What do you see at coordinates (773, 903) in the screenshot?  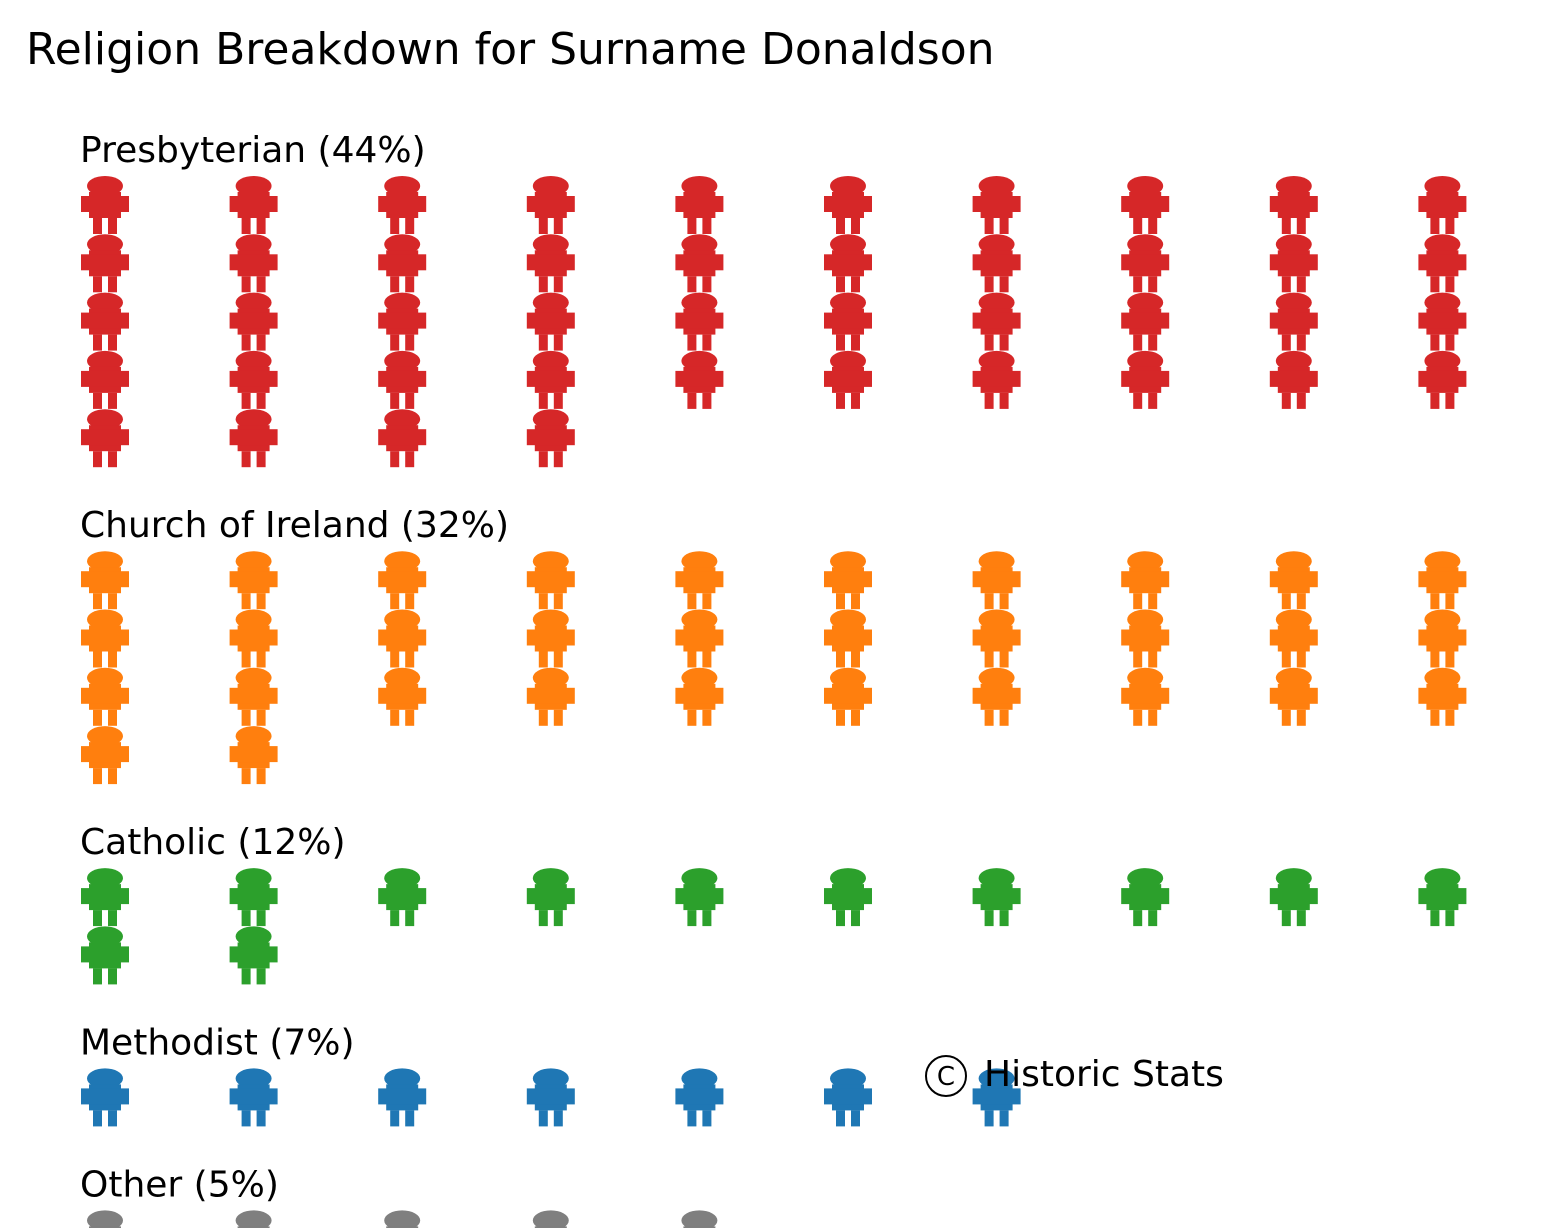 I see `group-catholic: Catholic (12%)` at bounding box center [773, 903].